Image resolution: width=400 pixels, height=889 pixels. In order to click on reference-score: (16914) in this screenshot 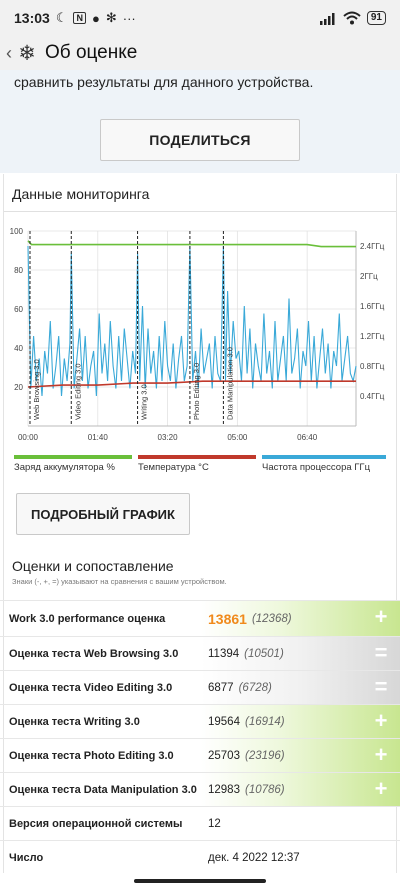, I will do `click(264, 721)`.